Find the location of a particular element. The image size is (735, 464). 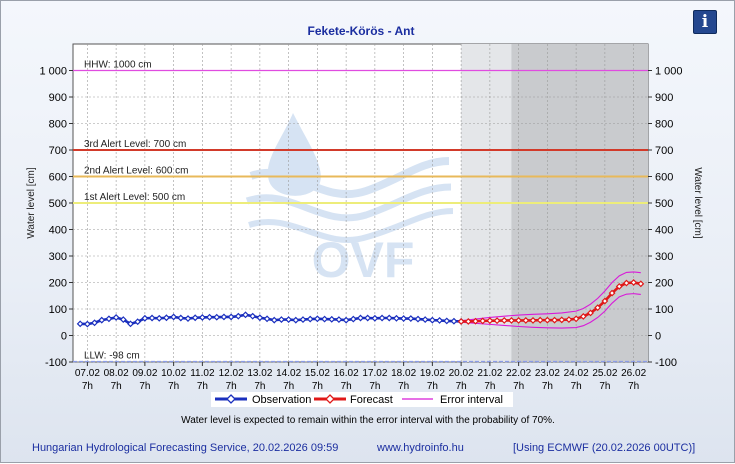

chart-title: Fekete-Körös - Ant is located at coordinates (361, 31).